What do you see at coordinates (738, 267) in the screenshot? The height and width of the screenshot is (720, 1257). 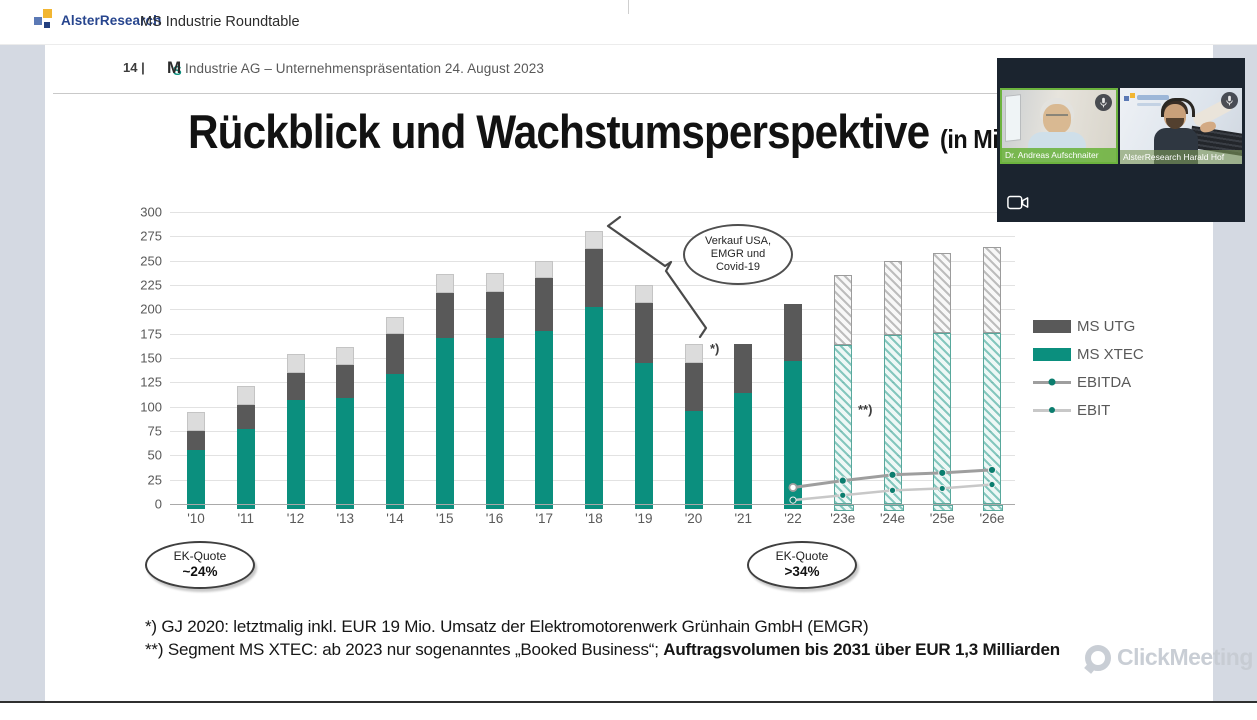 I see `bubble-line: Covid-19` at bounding box center [738, 267].